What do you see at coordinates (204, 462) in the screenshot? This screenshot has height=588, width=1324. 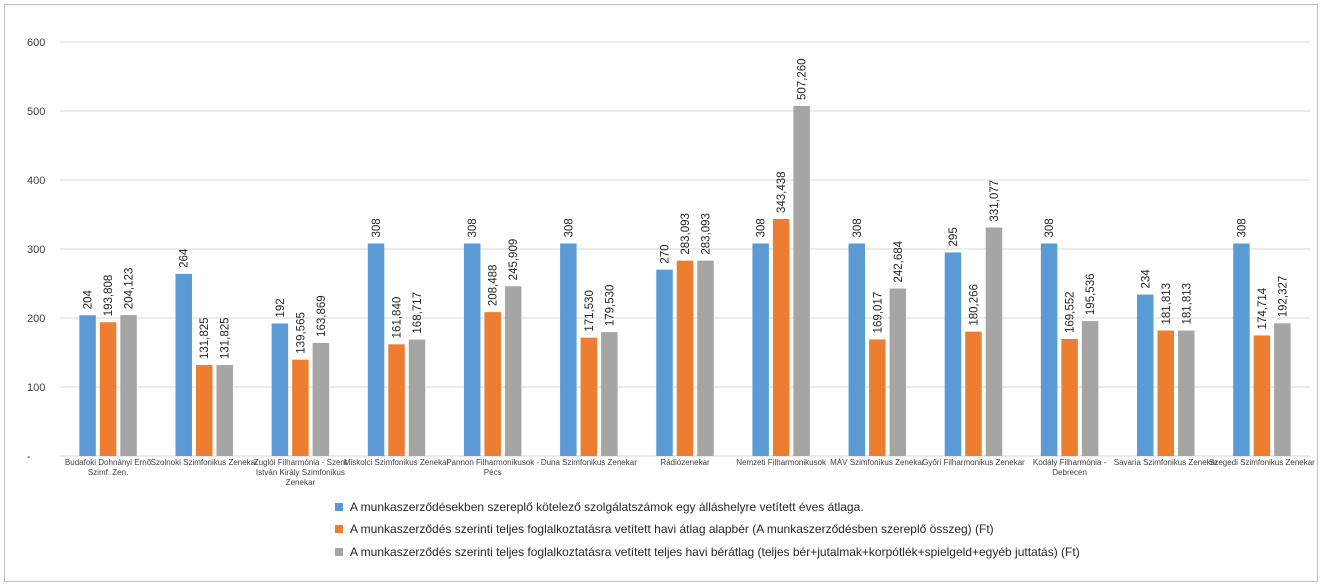 I see `category-label: Szolnoki Szimfonikus Zenekar` at bounding box center [204, 462].